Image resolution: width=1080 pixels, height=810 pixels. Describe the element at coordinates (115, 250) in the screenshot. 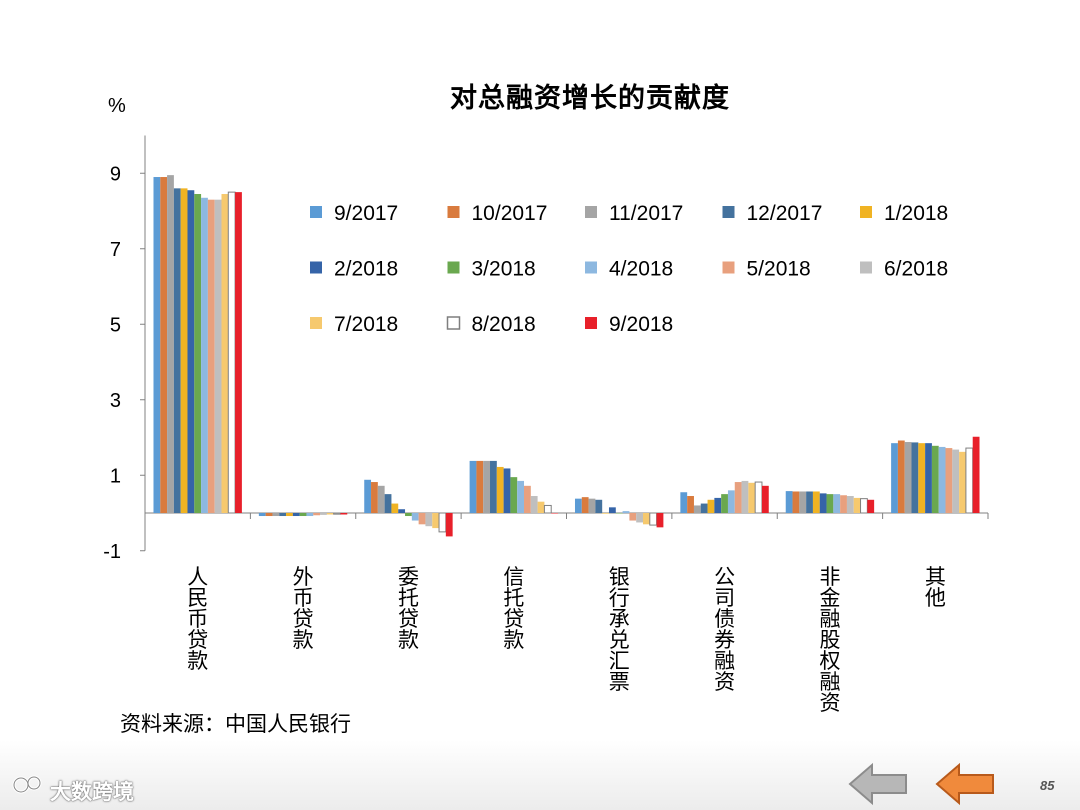

I see `y-tick-label: 7` at that location.